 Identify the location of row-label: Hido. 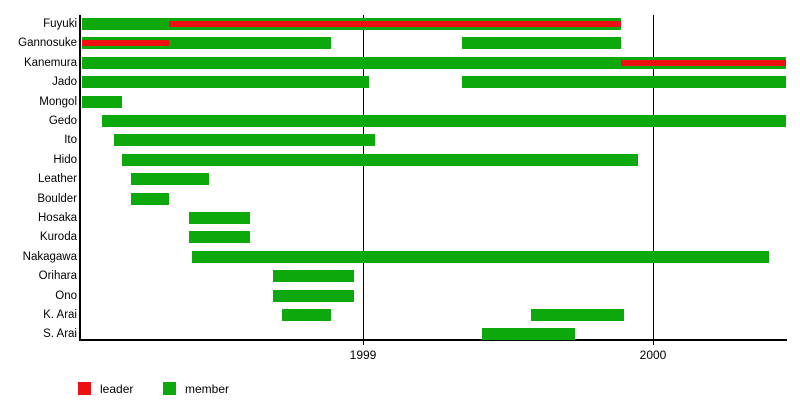
(65, 159).